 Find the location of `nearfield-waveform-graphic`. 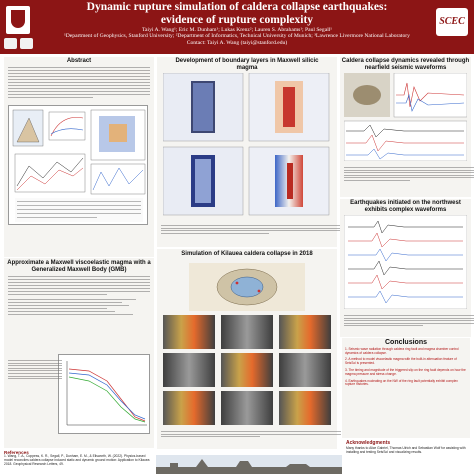

nearfield-waveform-graphic is located at coordinates (405, 117).